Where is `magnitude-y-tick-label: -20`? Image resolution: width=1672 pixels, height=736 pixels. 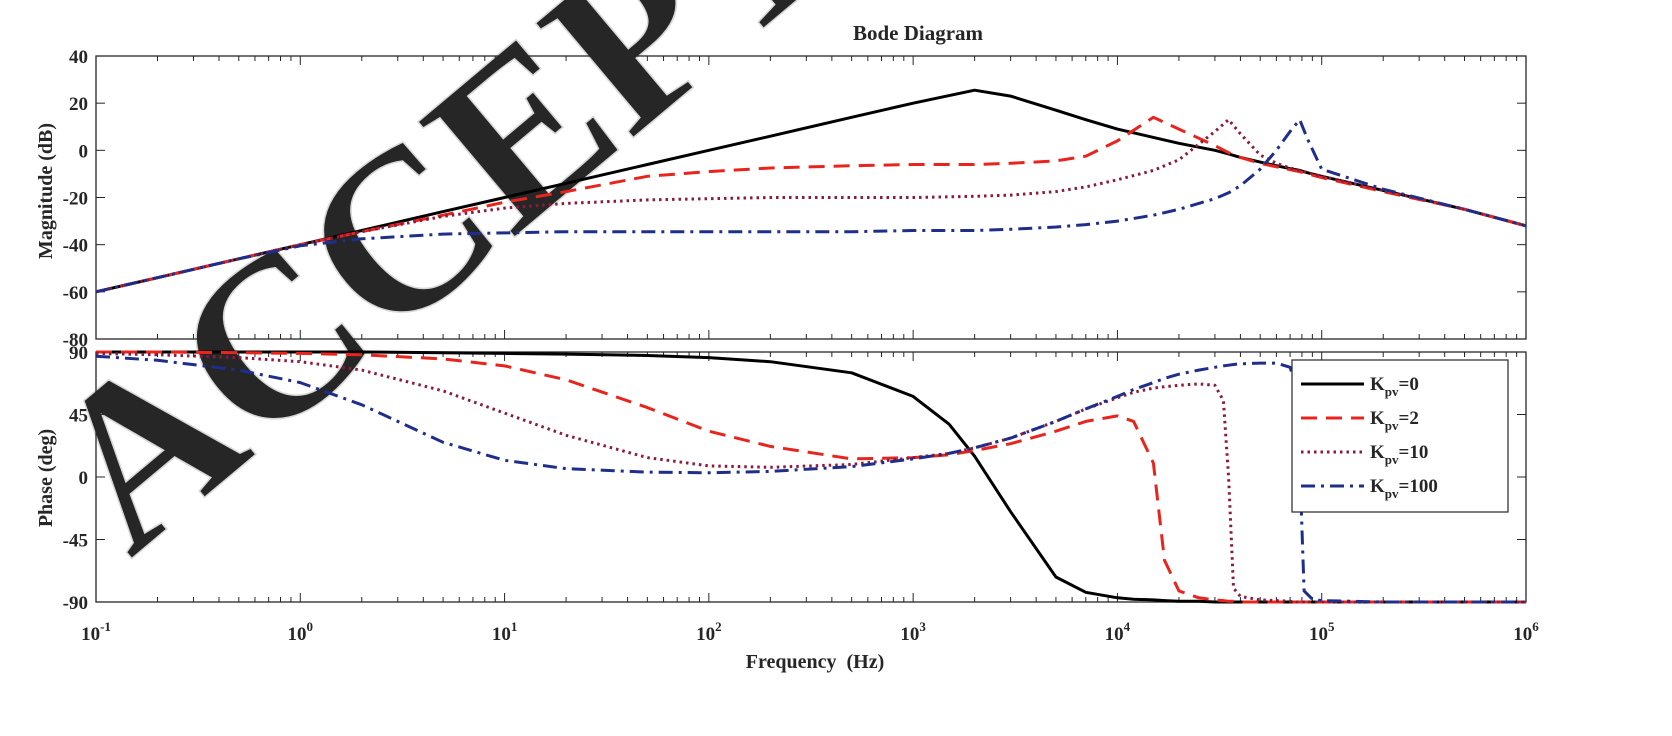 magnitude-y-tick-label: -20 is located at coordinates (75, 199).